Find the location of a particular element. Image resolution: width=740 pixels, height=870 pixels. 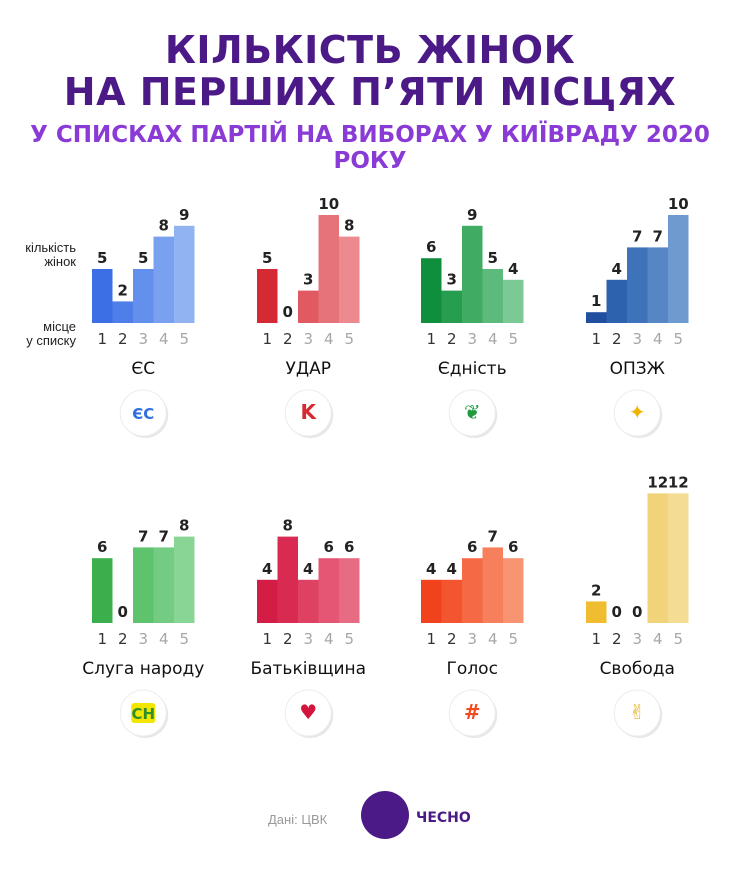

party-name: Єдність is located at coordinates (472, 369).